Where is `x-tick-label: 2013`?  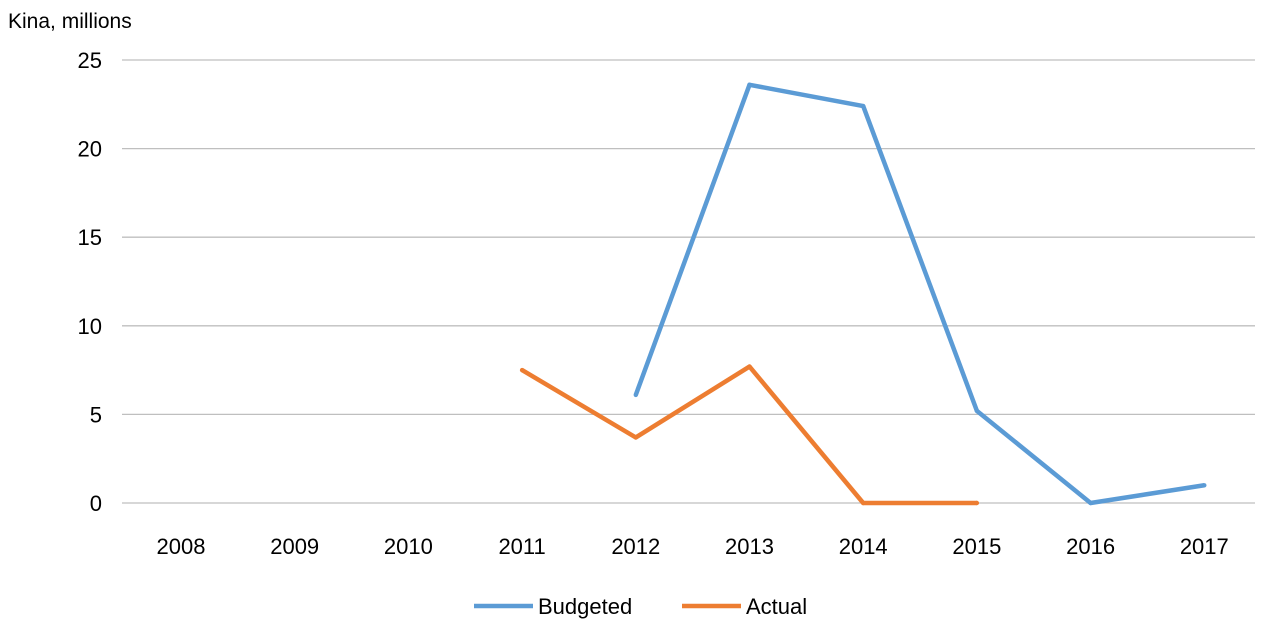 x-tick-label: 2013 is located at coordinates (749, 546).